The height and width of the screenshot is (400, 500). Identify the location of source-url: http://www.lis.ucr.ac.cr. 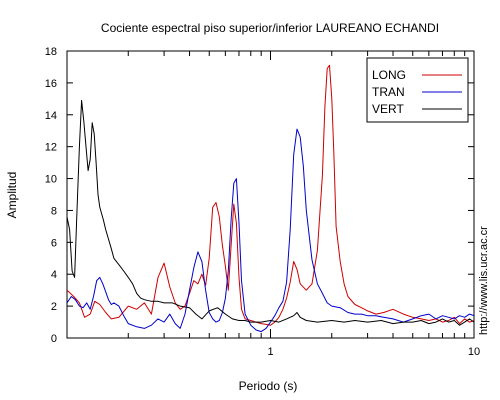
(484, 280).